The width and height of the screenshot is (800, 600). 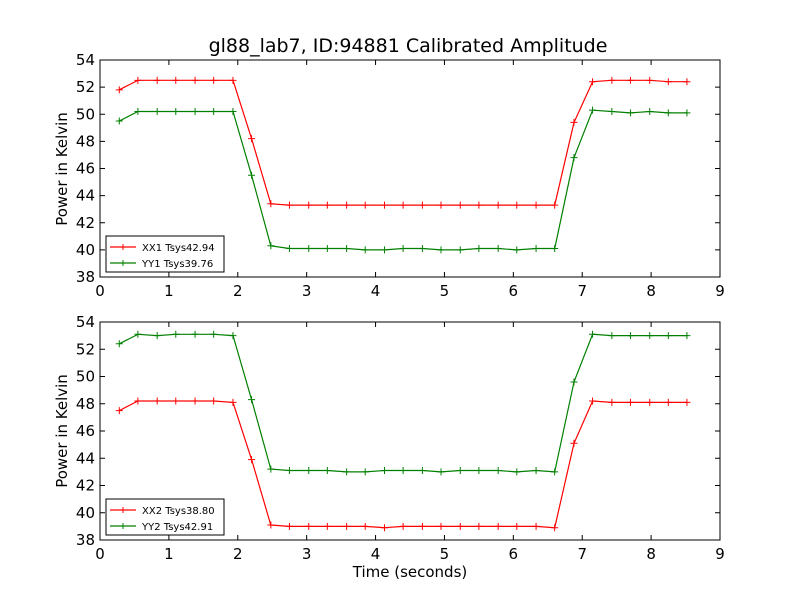 What do you see at coordinates (178, 248) in the screenshot?
I see `legend-label: XX1 Tsys42.94` at bounding box center [178, 248].